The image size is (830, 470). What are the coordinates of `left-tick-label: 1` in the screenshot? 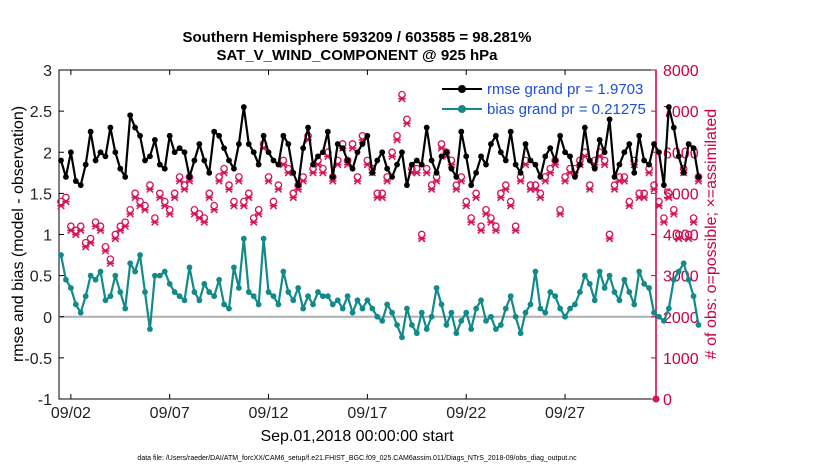 It's located at (47, 236).